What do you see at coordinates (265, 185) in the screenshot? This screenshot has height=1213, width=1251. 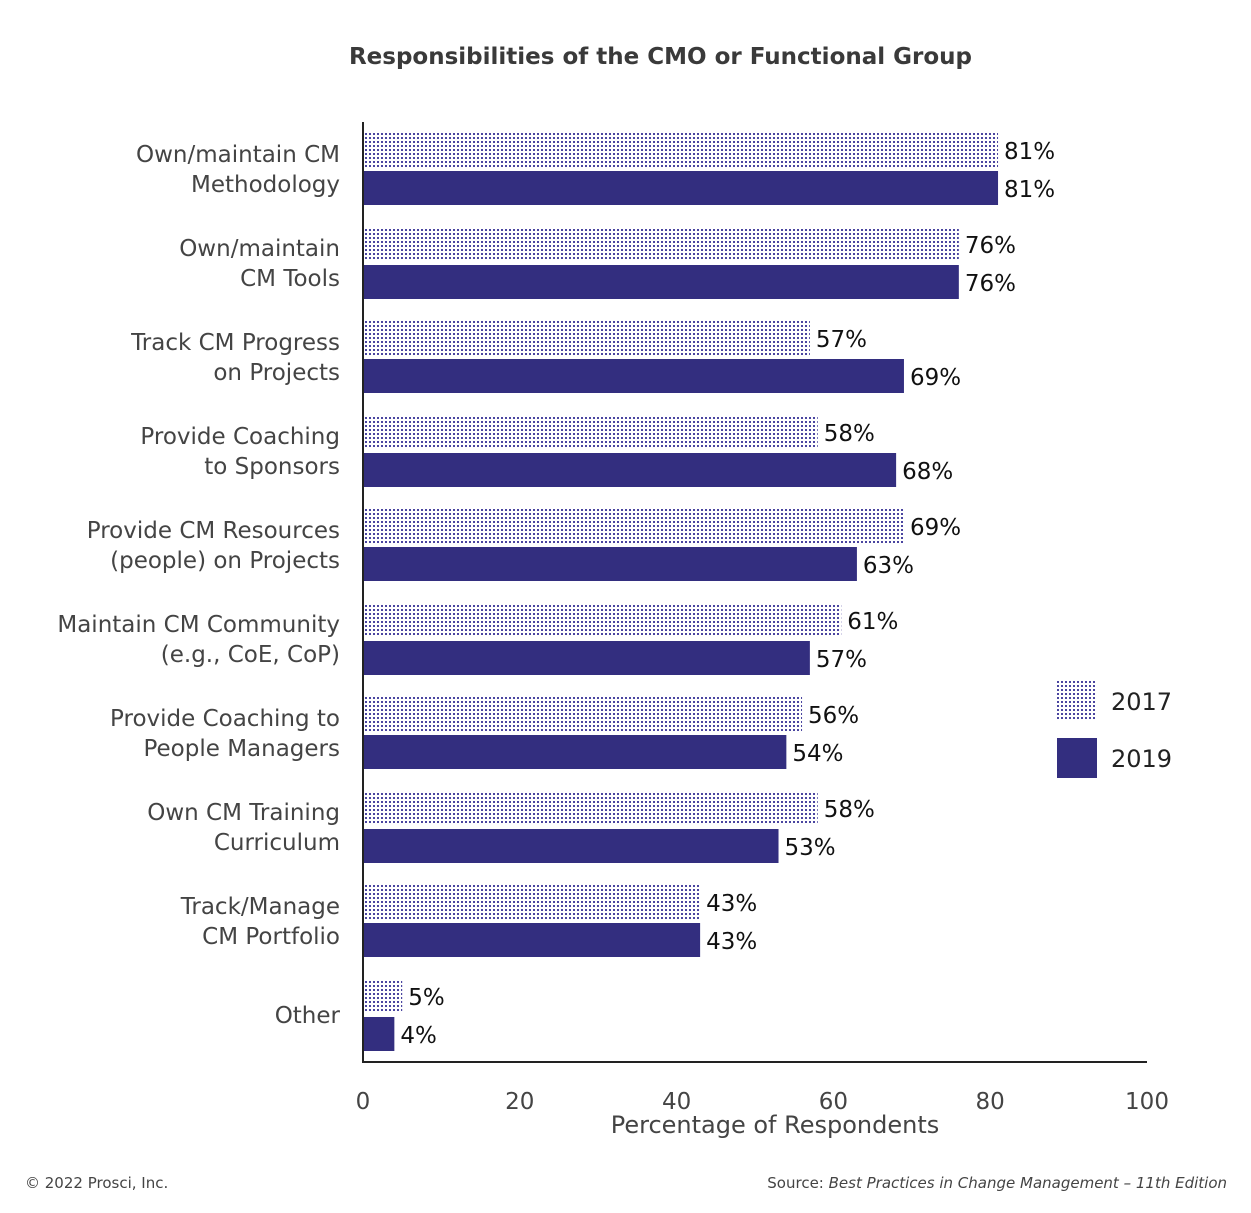 I see `category-label-0: Methodology` at bounding box center [265, 185].